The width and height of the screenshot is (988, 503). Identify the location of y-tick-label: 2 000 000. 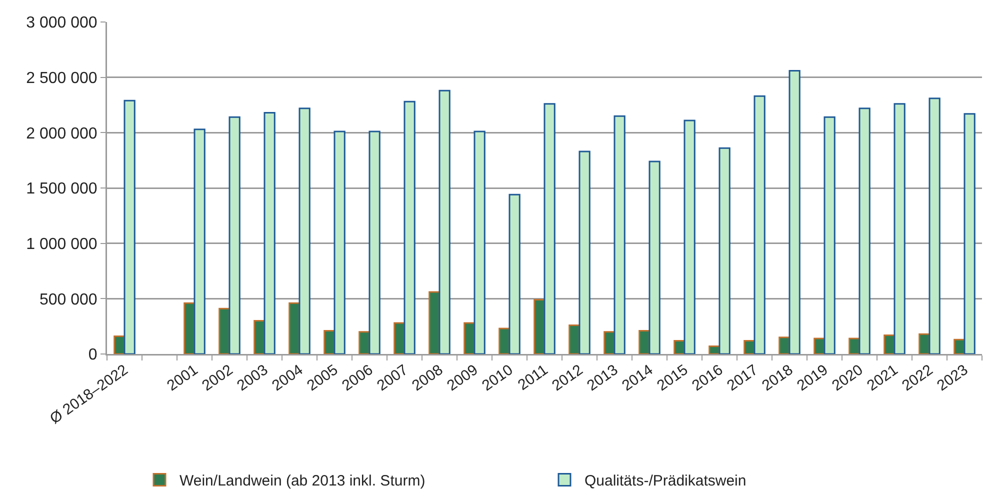
(62, 133).